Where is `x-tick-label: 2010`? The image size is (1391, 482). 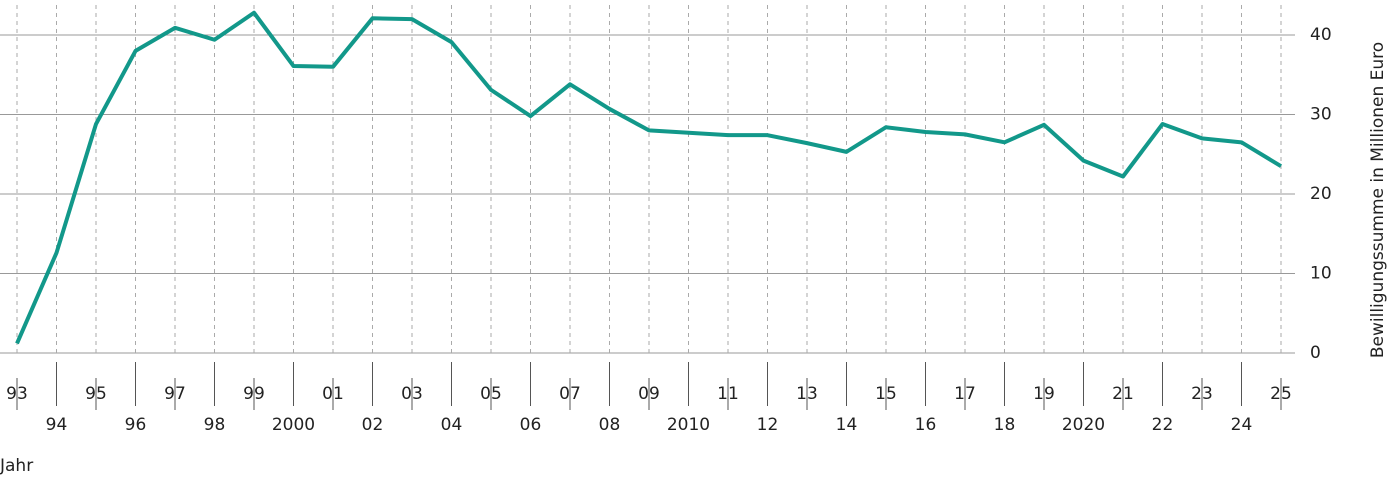
x-tick-label: 2010 is located at coordinates (688, 425).